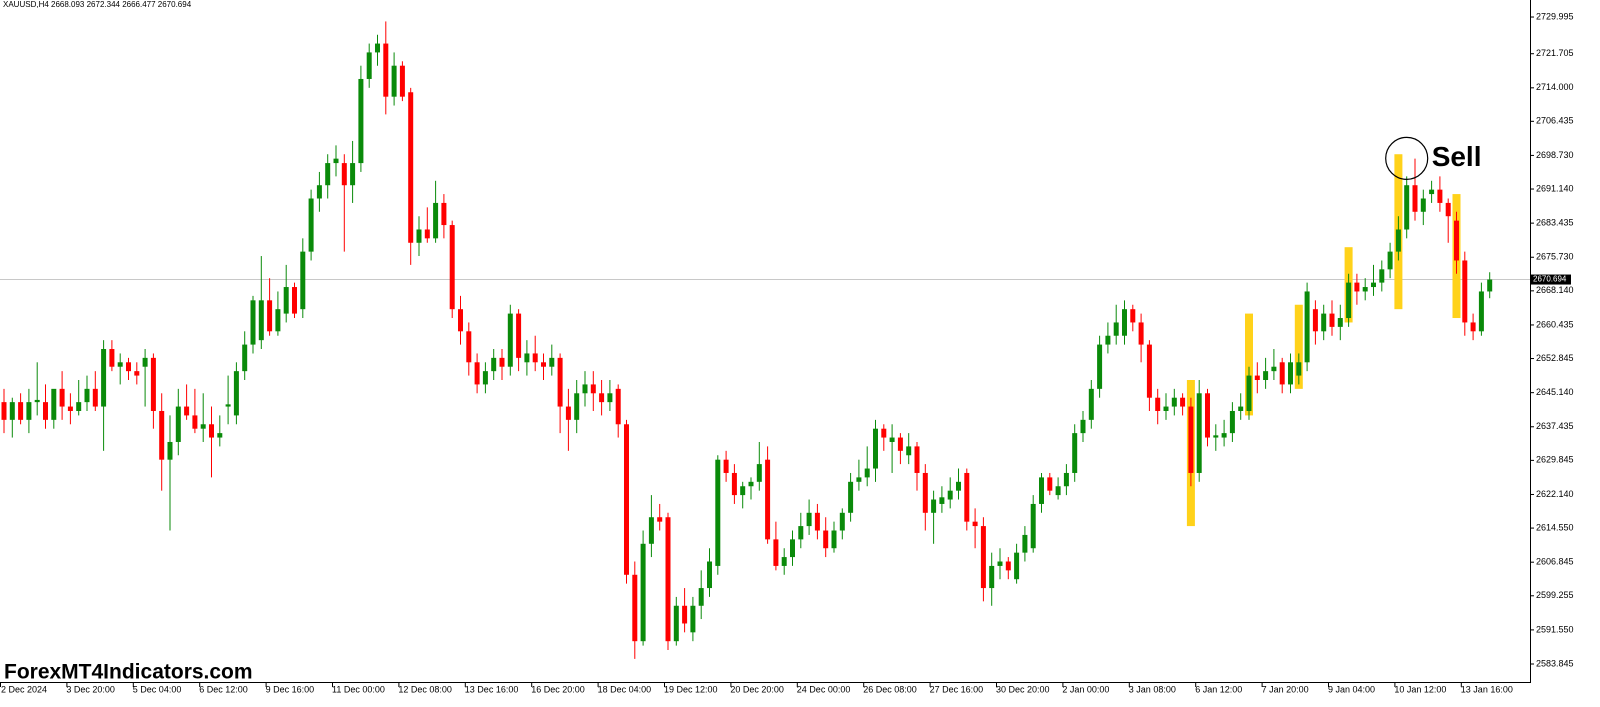 This screenshot has height=707, width=1600. What do you see at coordinates (1555, 562) in the screenshot?
I see `y-tick-label: 2606.845` at bounding box center [1555, 562].